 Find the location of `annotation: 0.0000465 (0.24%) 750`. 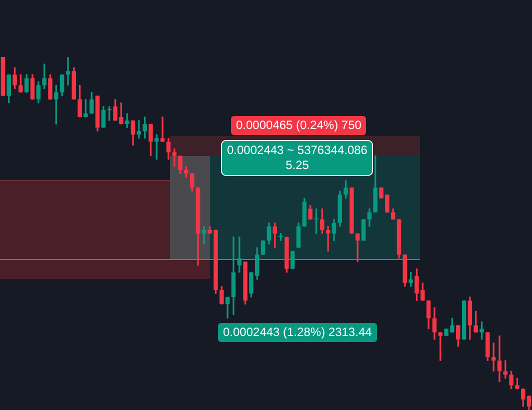

annotation: 0.0000465 (0.24%) 750 is located at coordinates (298, 125).